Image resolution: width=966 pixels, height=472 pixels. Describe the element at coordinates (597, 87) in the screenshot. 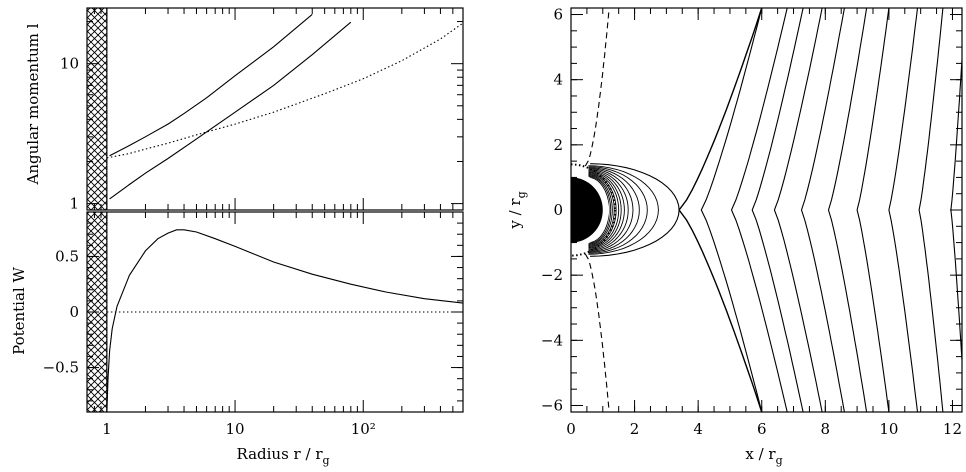

I see `dashed-curve-top` at that location.